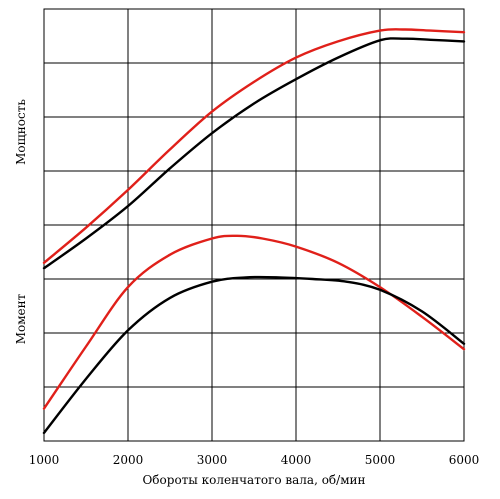 This screenshot has width=500, height=499. What do you see at coordinates (212, 460) in the screenshot?
I see `x-tick-label: 3000` at bounding box center [212, 460].